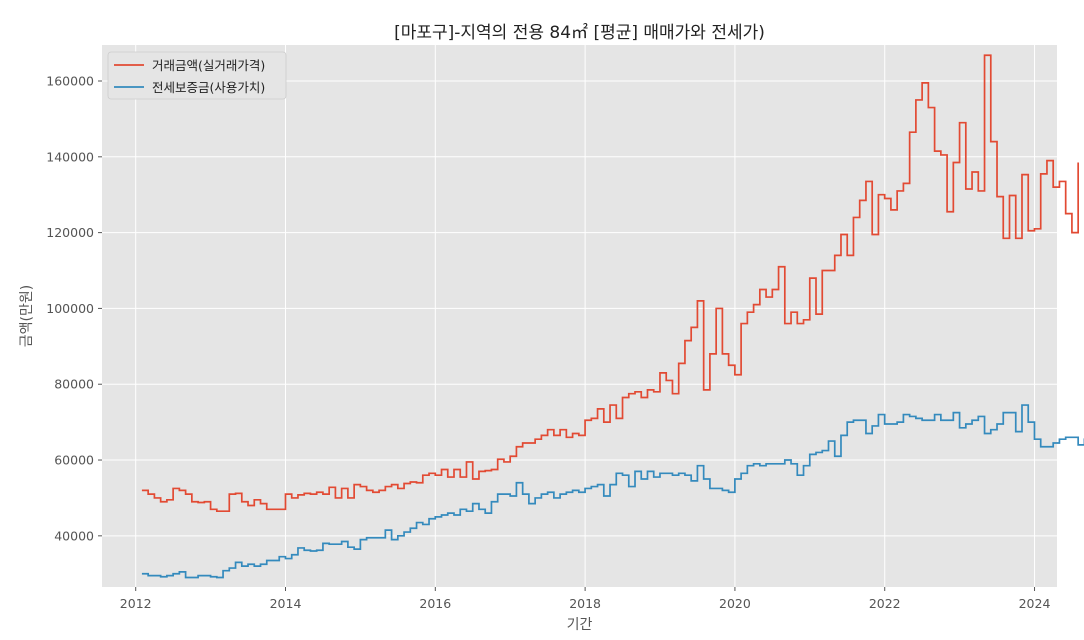 The height and width of the screenshot is (640, 1084). What do you see at coordinates (885, 603) in the screenshot?
I see `x-tick-label: 2022` at bounding box center [885, 603].